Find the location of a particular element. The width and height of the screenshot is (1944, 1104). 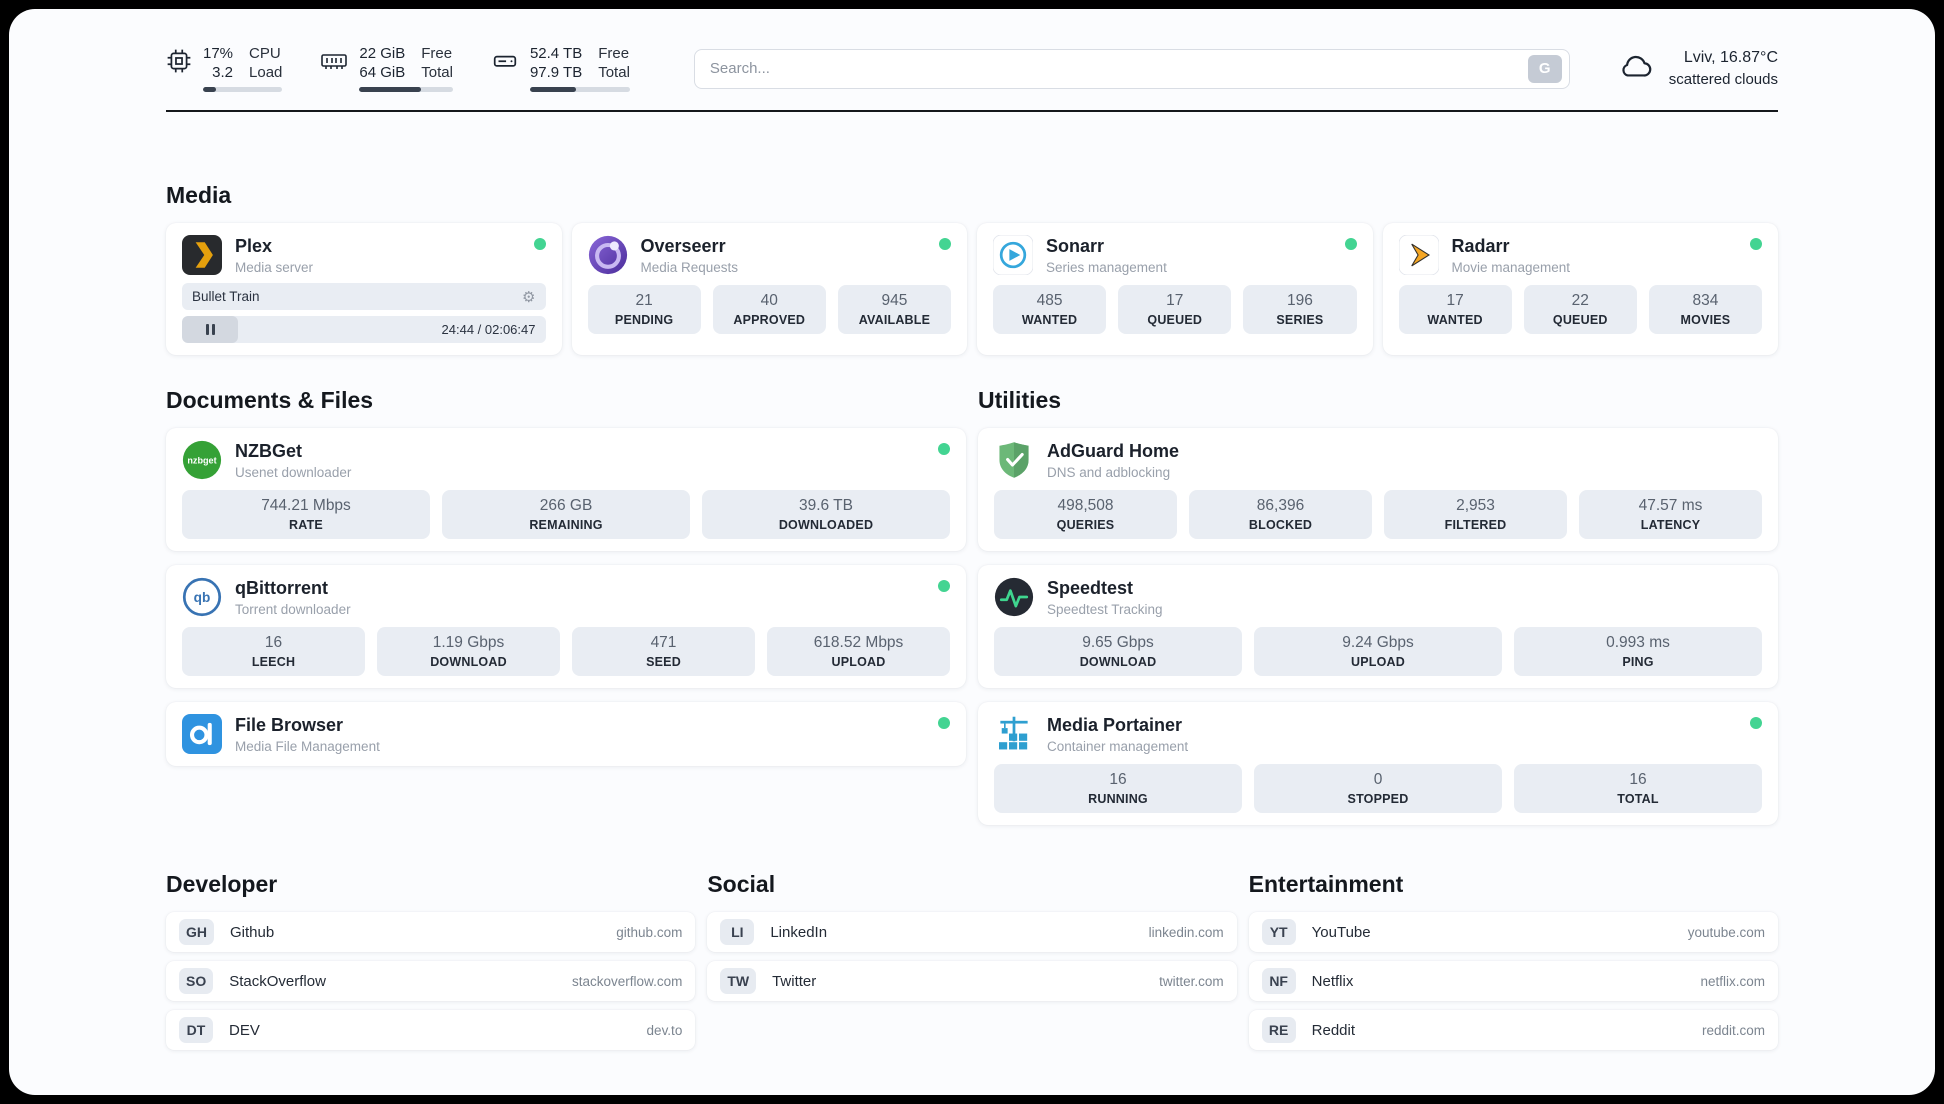

search-engine-button: G is located at coordinates (1544, 68).